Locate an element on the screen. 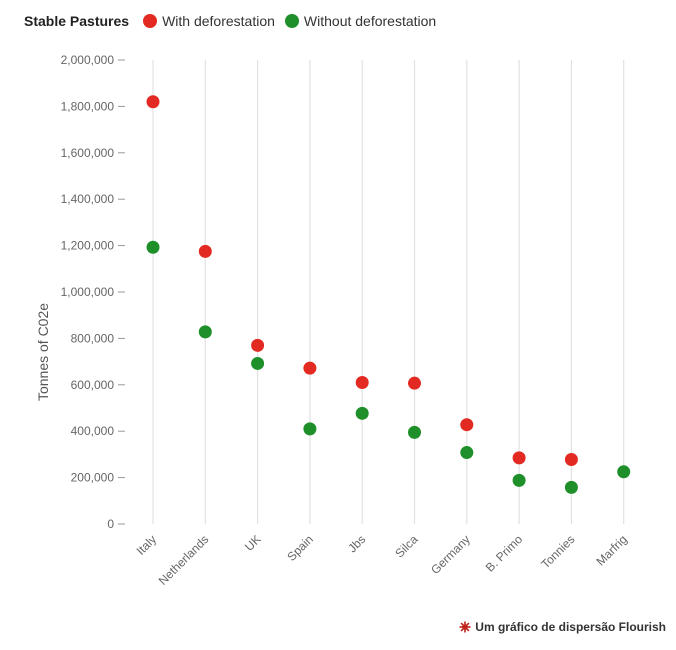 Image resolution: width=676 pixels, height=650 pixels. x-tick-label: Silca is located at coordinates (406, 546).